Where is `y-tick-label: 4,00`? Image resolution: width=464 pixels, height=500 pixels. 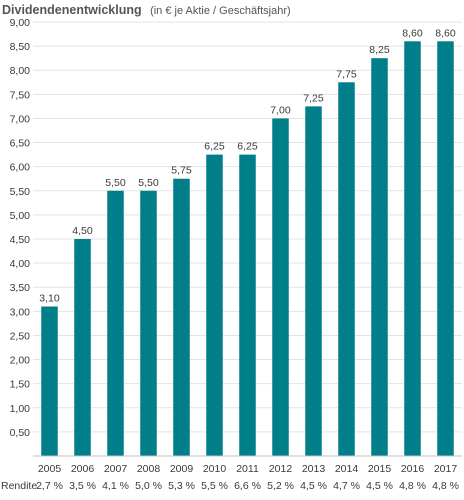 y-tick-label: 4,00 is located at coordinates (20, 264).